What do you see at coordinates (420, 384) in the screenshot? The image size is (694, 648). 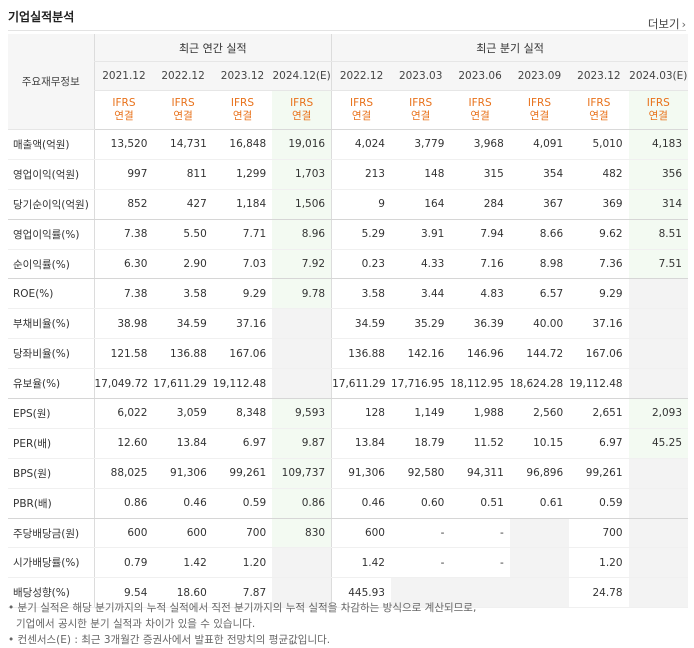 I see `table-cell: 17,716.95` at bounding box center [420, 384].